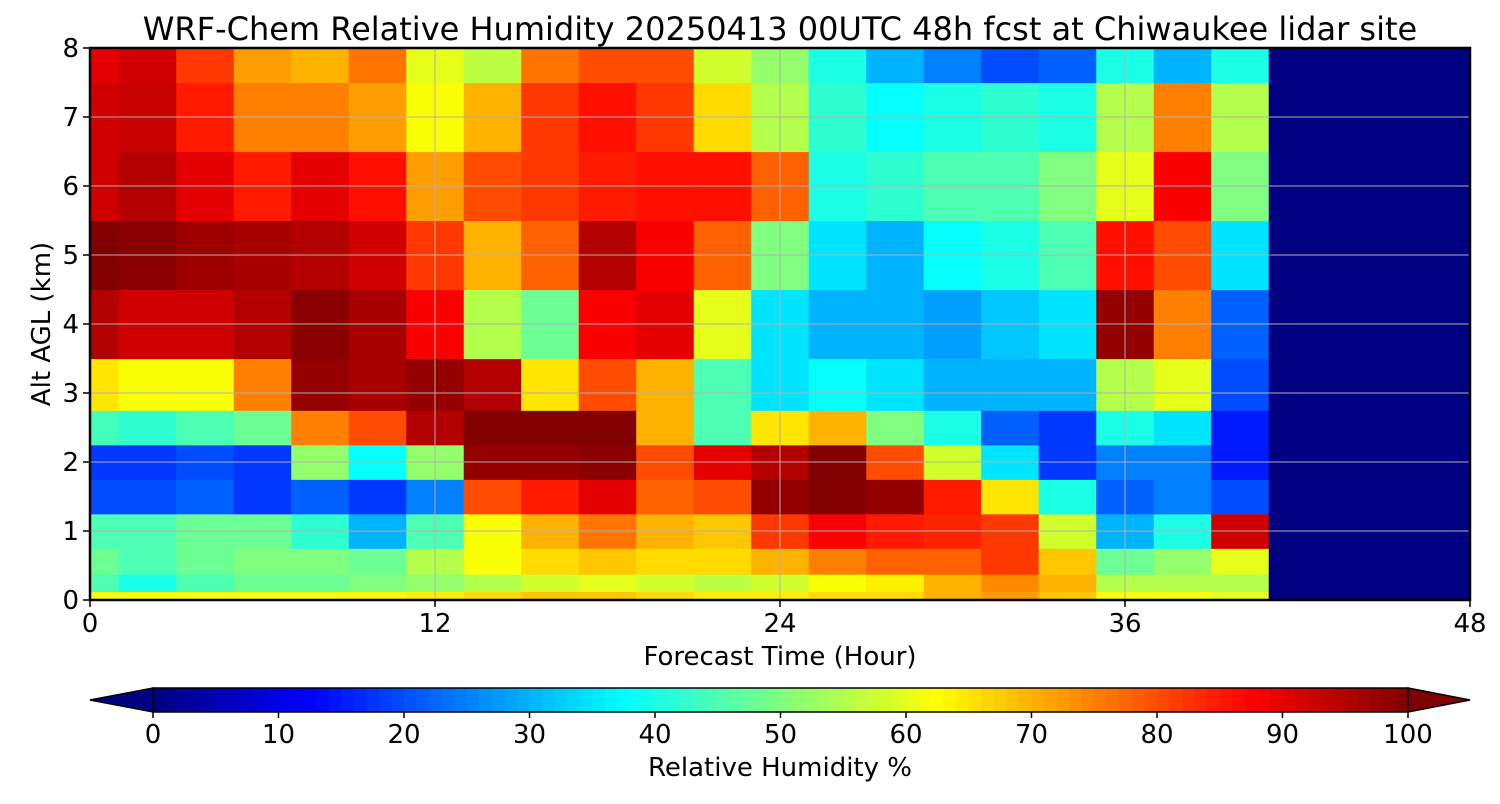 This screenshot has height=804, width=1500. Describe the element at coordinates (70, 532) in the screenshot. I see `y-tick-label: 1` at that location.